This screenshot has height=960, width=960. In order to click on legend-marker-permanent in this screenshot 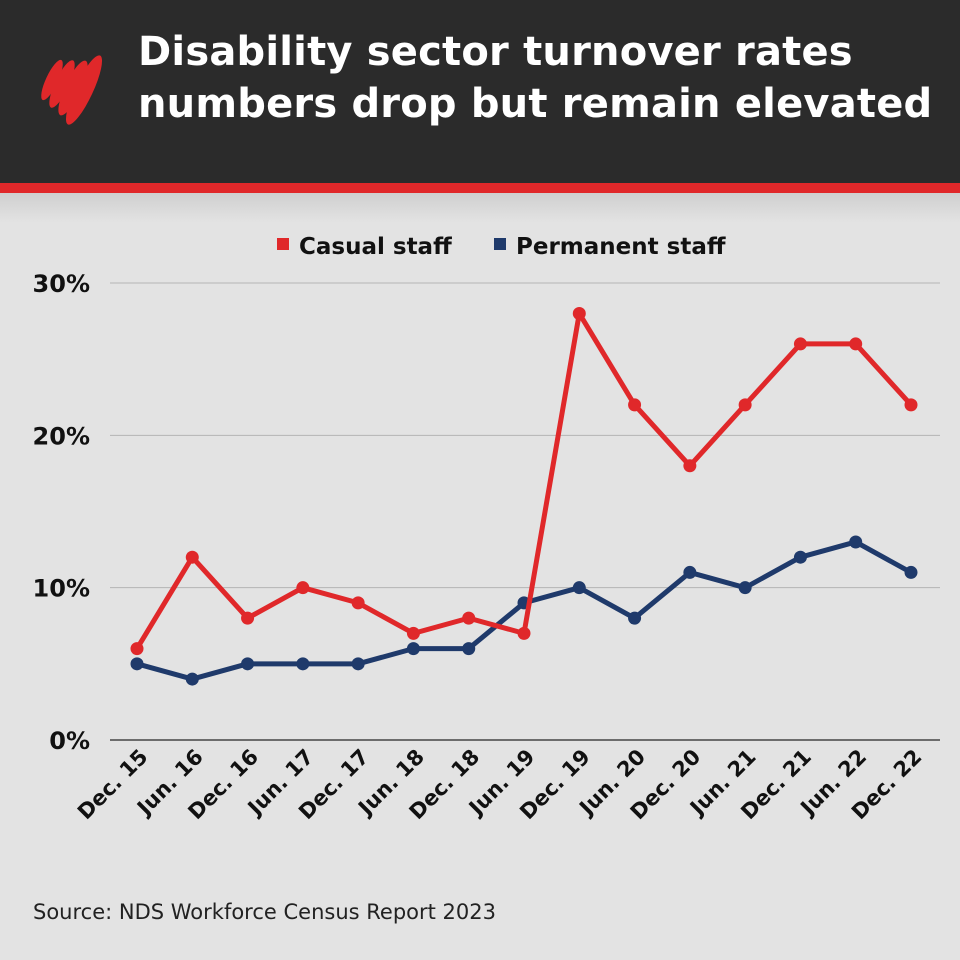, I will do `click(500, 244)`.